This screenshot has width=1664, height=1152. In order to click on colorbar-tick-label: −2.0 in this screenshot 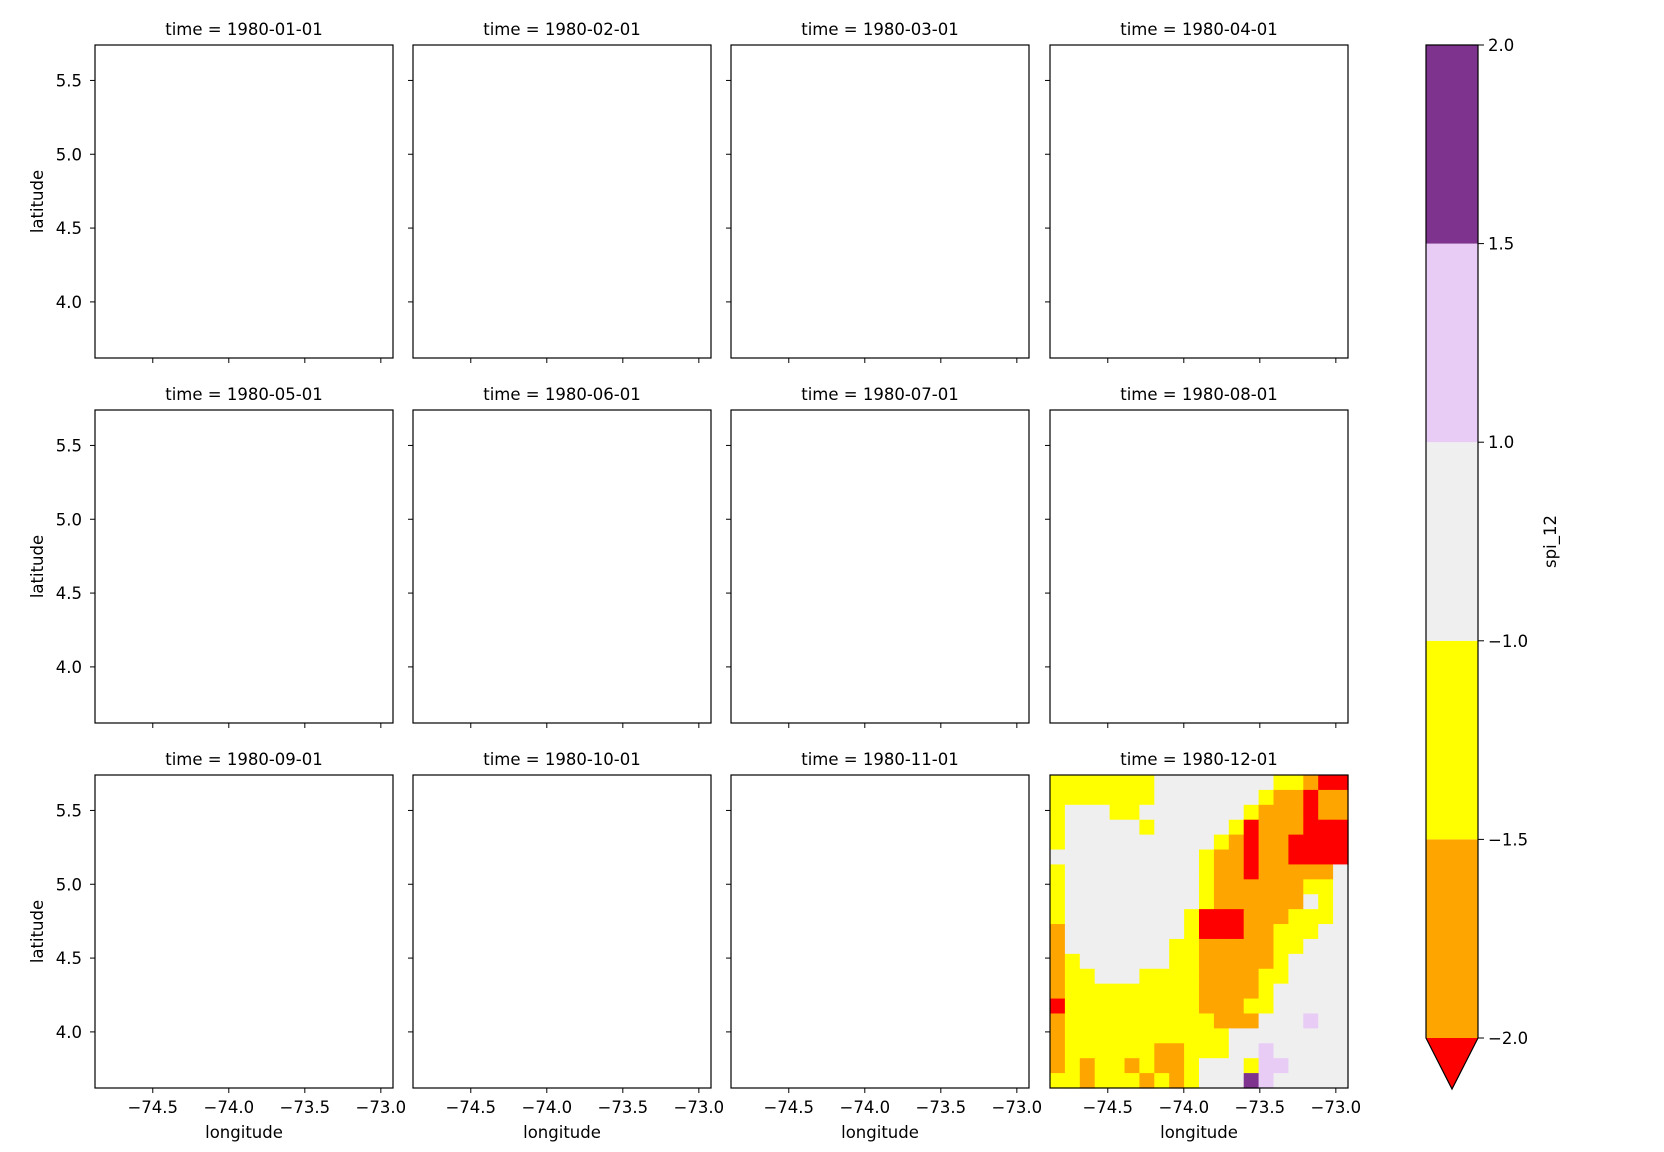, I will do `click(1508, 1038)`.